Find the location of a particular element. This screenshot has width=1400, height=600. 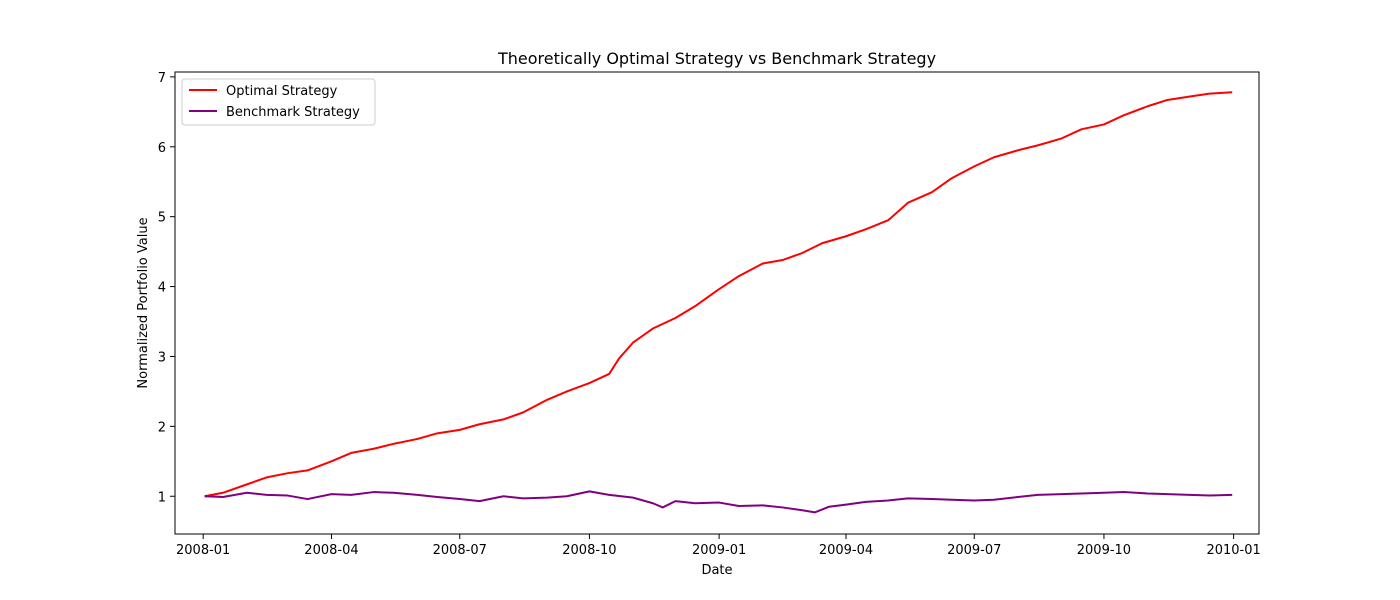

series-line-benchmark is located at coordinates (718, 502).